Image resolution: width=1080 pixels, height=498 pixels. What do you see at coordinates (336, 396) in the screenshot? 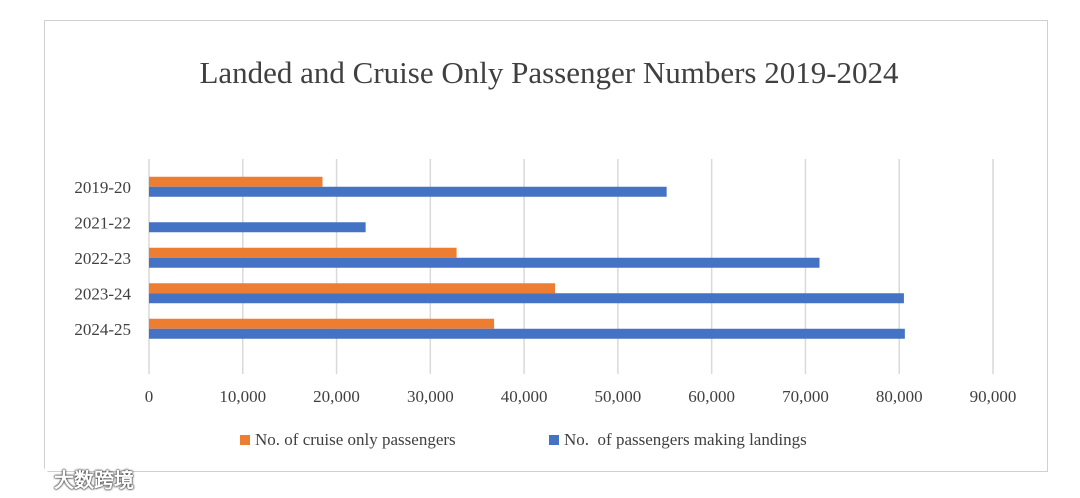
I see `x-tick-label: 20,000` at bounding box center [336, 396].